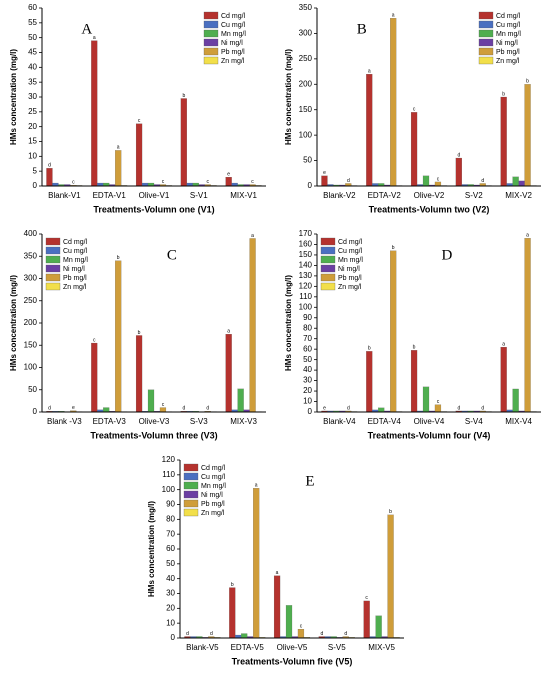 This screenshot has height=678, width=550. Describe the element at coordinates (32, 81) in the screenshot. I see `y-tick-label: 35` at that location.